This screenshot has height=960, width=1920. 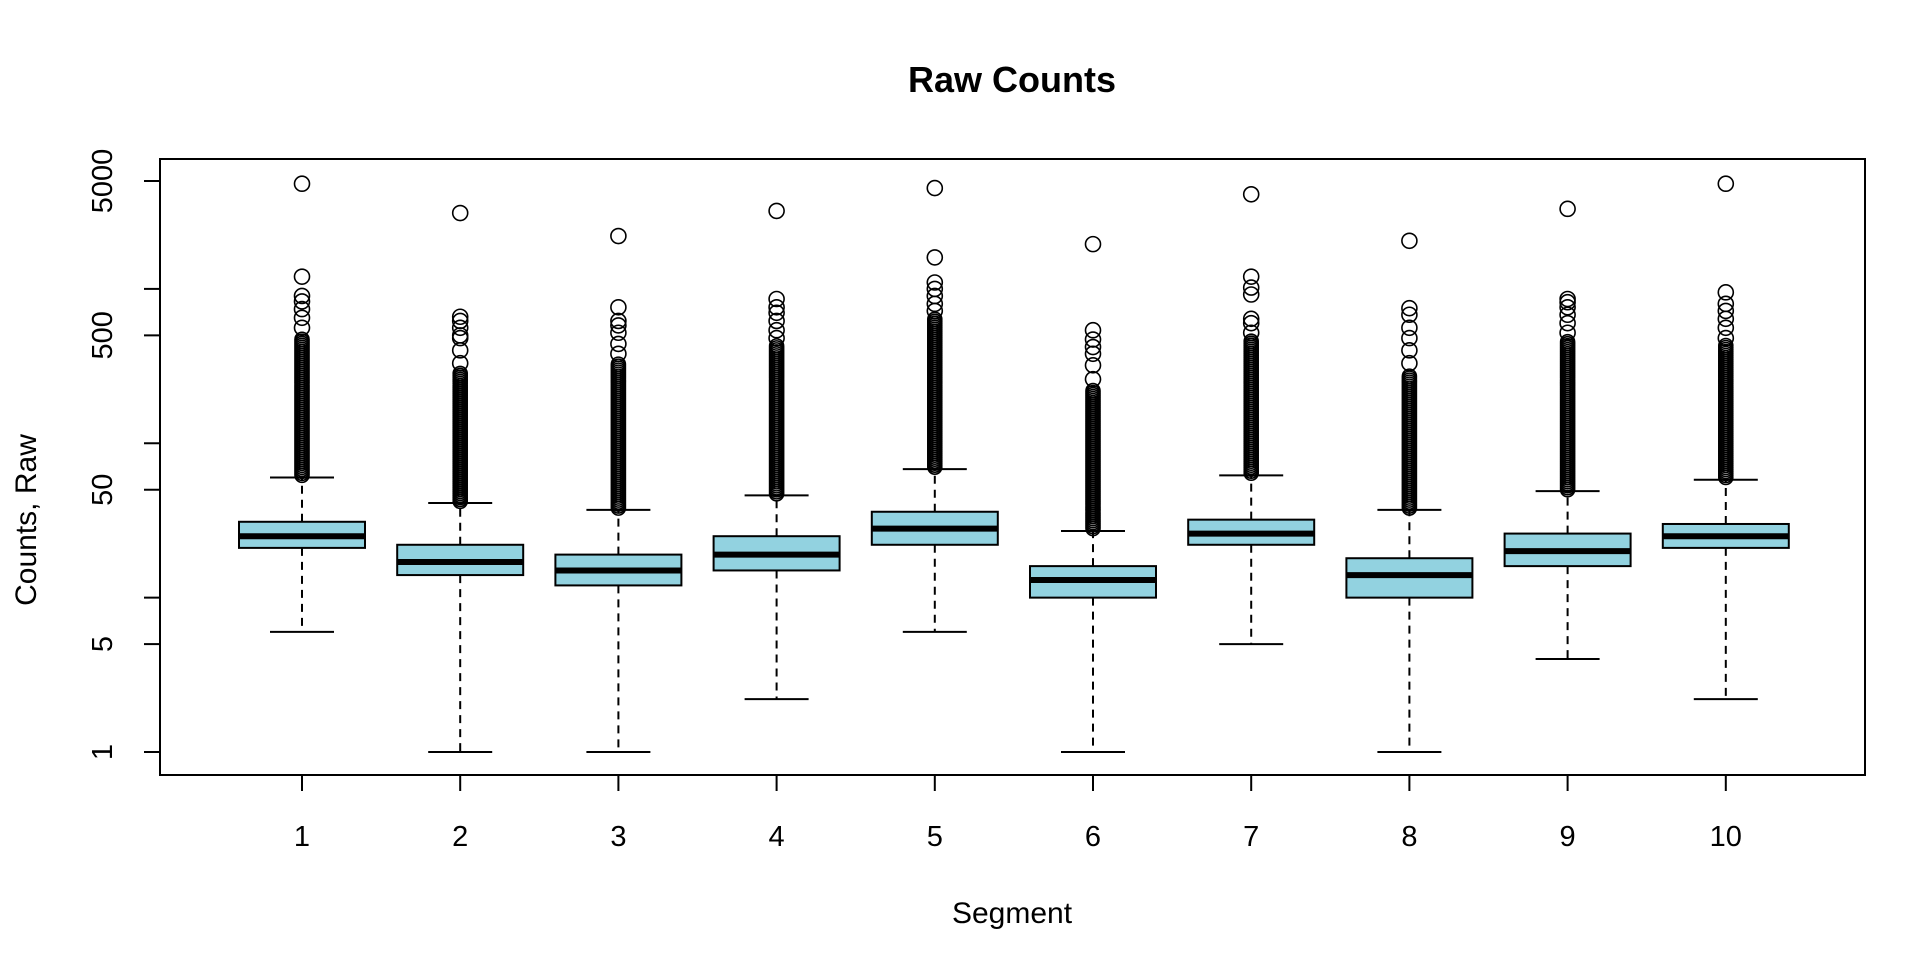 I want to click on x-tick-label: 8, so click(x=1409, y=837).